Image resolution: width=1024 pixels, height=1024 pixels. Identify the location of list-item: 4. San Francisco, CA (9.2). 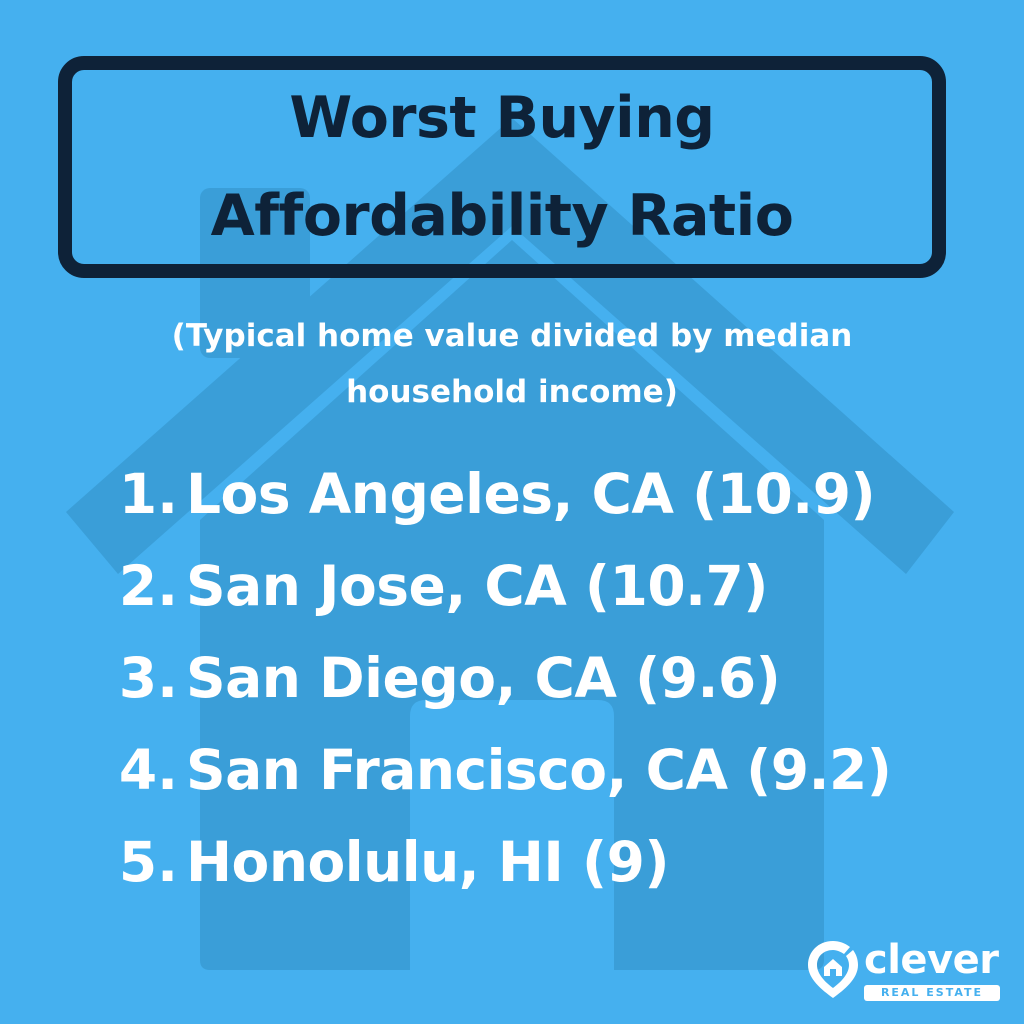
(546, 770).